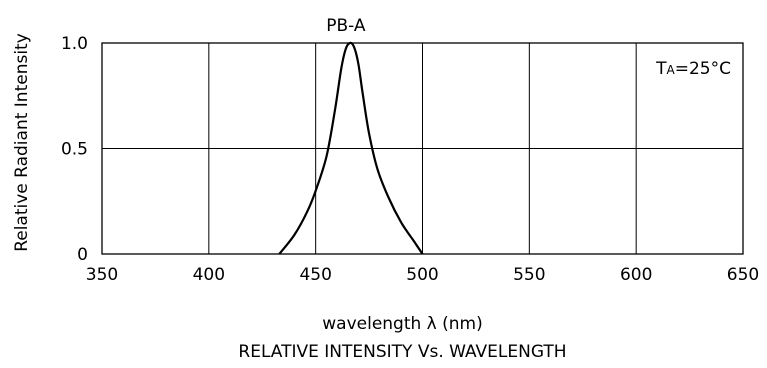 This screenshot has width=767, height=368. I want to click on x-tick-label: 600, so click(636, 275).